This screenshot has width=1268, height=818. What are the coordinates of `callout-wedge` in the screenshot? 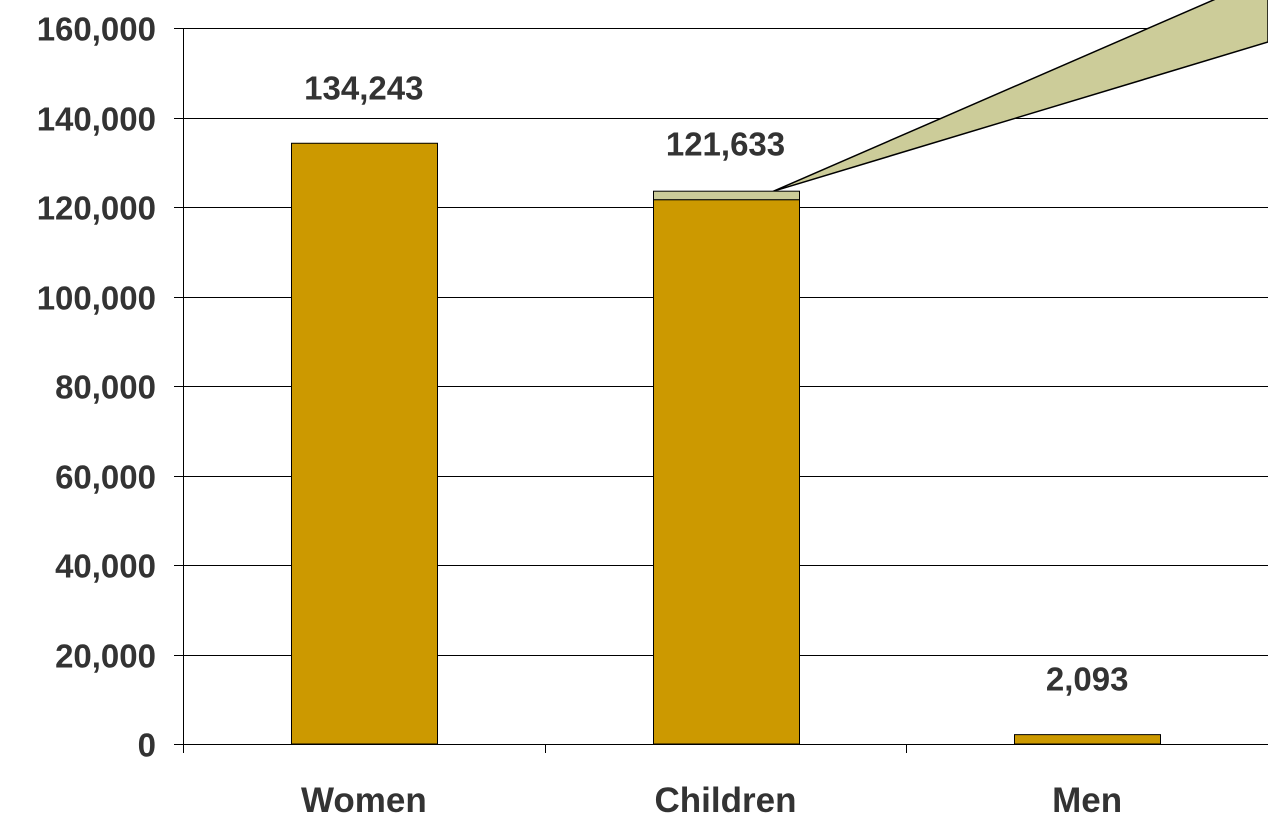 It's located at (1020, 96).